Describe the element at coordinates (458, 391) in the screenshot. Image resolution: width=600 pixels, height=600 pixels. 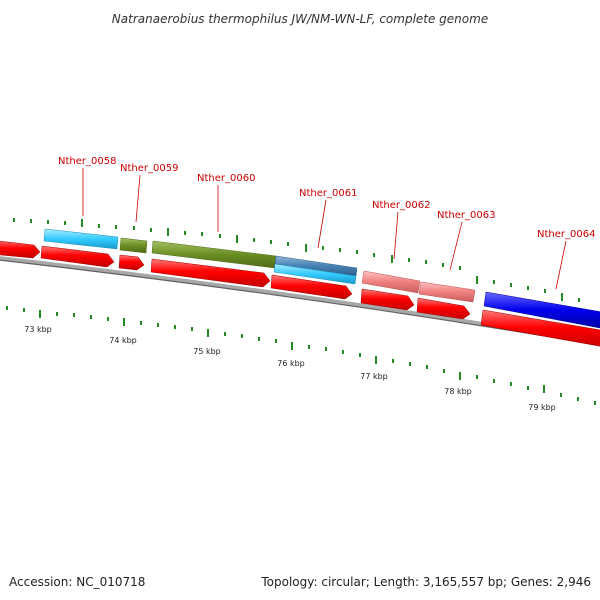
I see `kbp-label-78: 78 kbp` at that location.